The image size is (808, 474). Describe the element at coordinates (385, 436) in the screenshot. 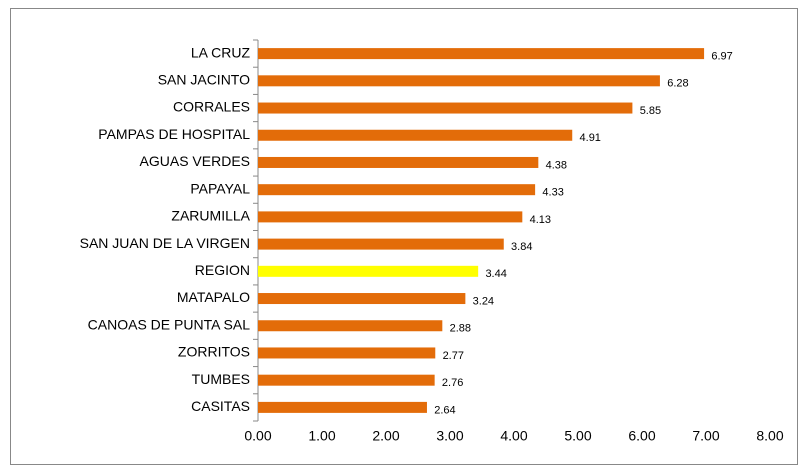

I see `x-tick-label: 2.00` at that location.